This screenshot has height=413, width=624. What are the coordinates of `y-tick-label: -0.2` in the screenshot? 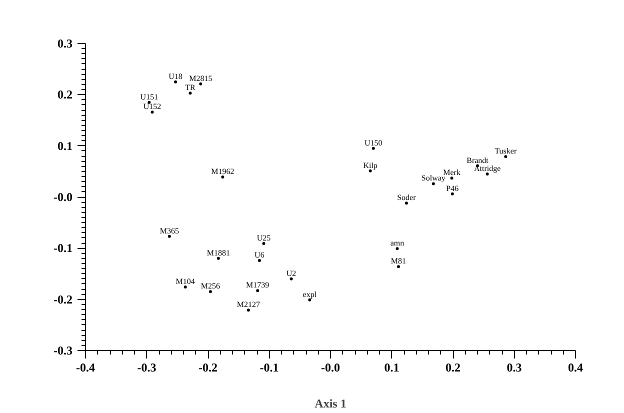 It's located at (63, 299).